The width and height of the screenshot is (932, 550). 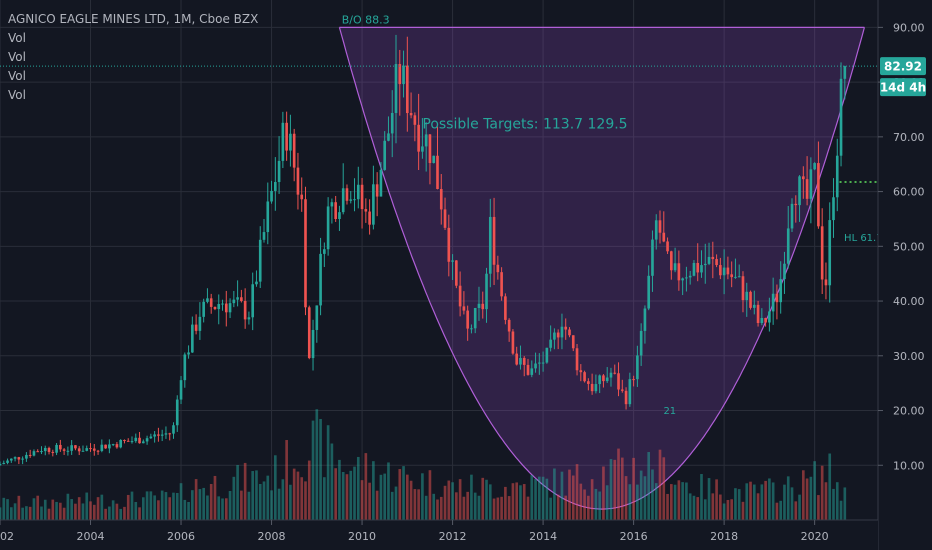 I want to click on countdown-badge-text: 14d 4h, so click(x=903, y=88).